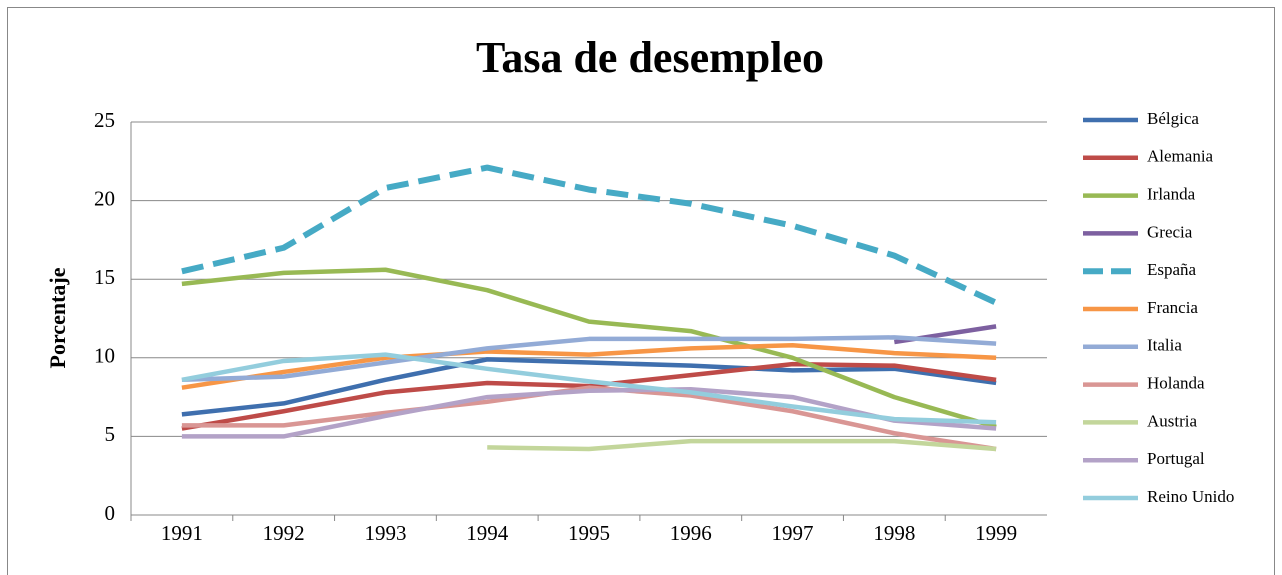 The image size is (1282, 575). What do you see at coordinates (1164, 345) in the screenshot?
I see `legend-label: Italia` at bounding box center [1164, 345].